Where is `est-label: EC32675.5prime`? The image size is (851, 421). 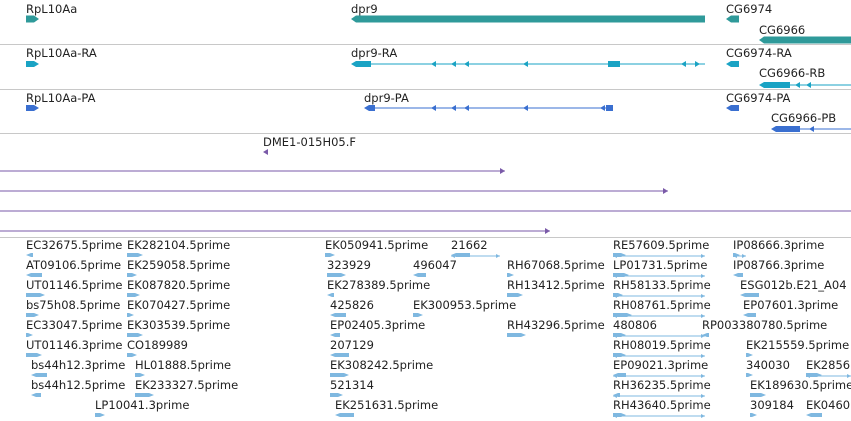 est-label: EC32675.5prime is located at coordinates (74, 245).